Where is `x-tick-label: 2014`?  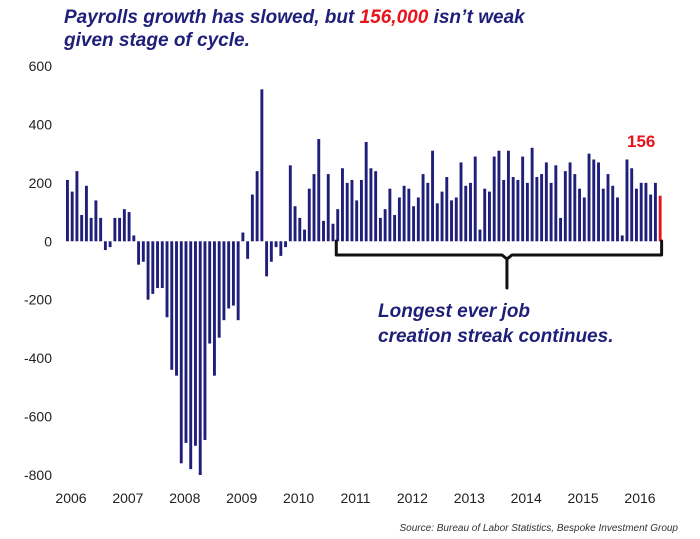 x-tick-label: 2014 is located at coordinates (526, 498).